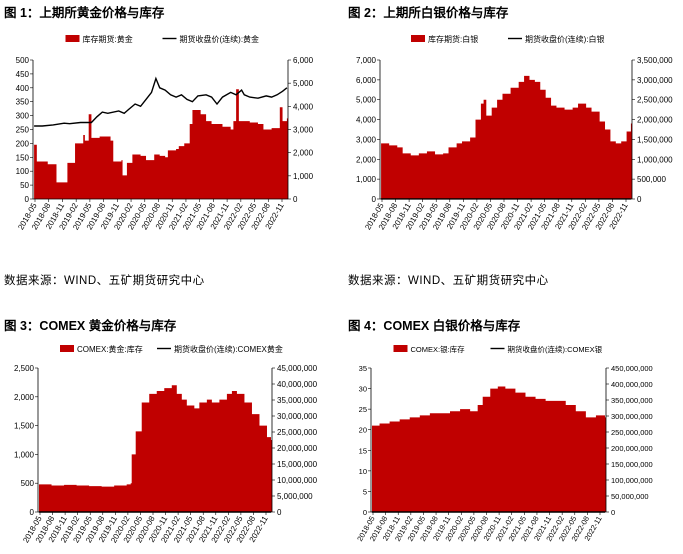 The height and width of the screenshot is (554, 683). Describe the element at coordinates (228, 349) in the screenshot. I see `legend-price-label: 期货收盘价(连续):COMEX黄金` at that location.